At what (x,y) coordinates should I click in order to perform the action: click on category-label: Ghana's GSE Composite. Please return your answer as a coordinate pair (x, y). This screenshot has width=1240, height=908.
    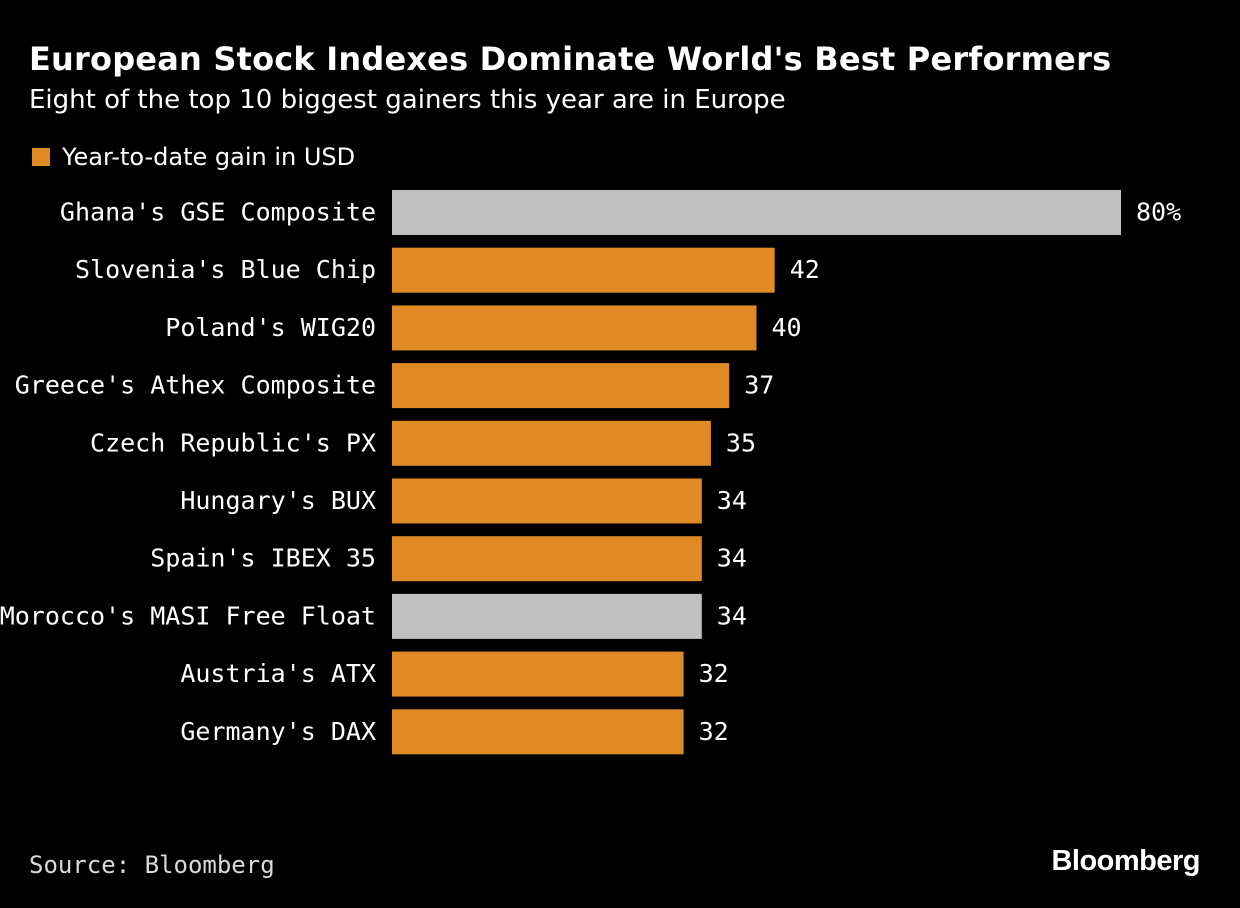
    Looking at the image, I should click on (218, 212).